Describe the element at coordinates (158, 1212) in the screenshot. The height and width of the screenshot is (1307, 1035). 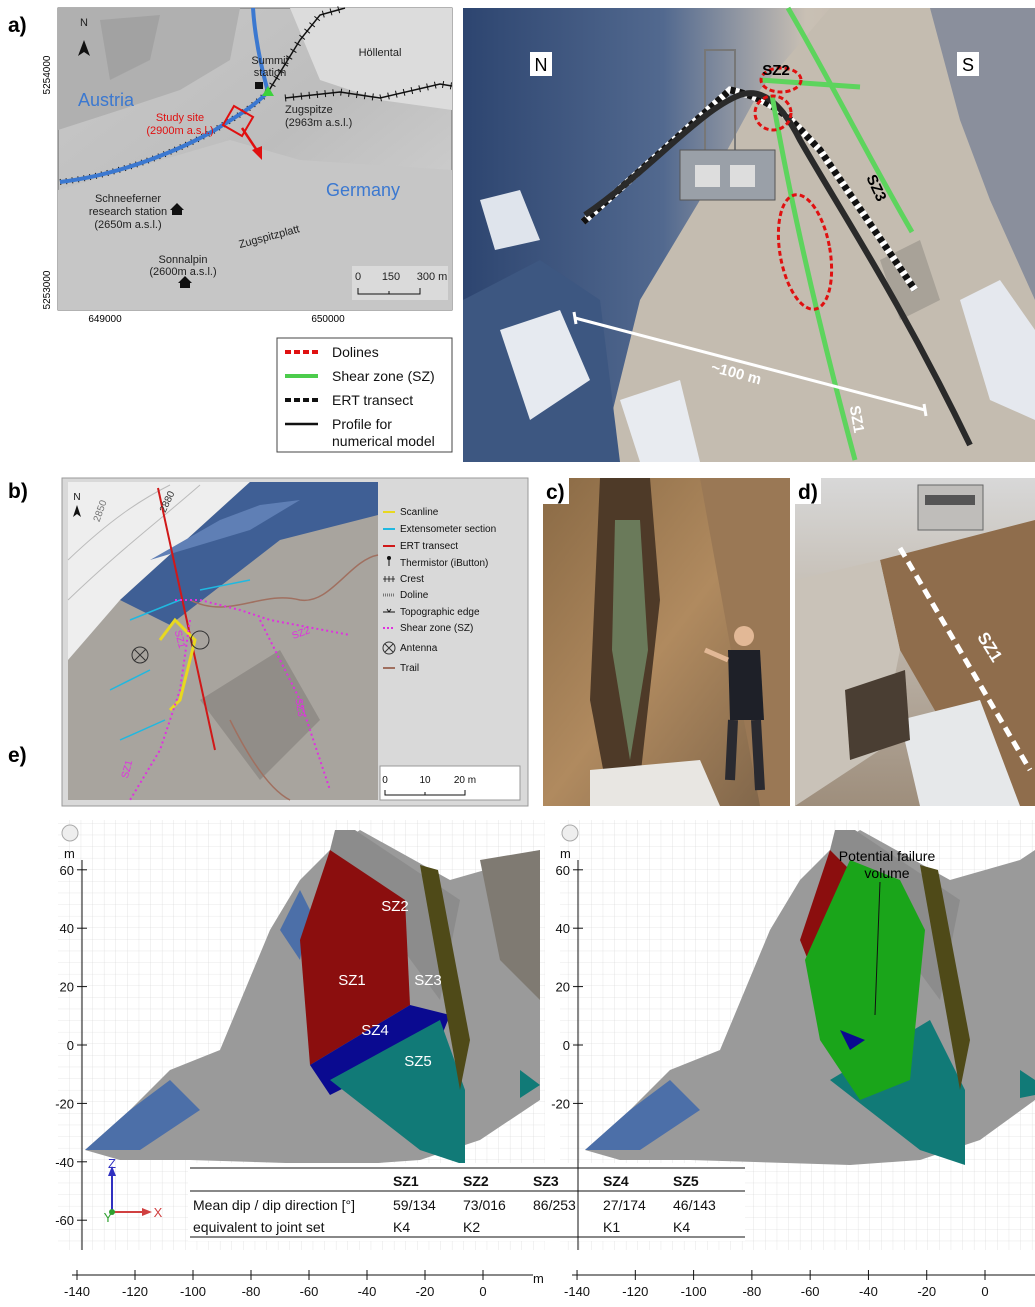
I see `label: X` at that location.